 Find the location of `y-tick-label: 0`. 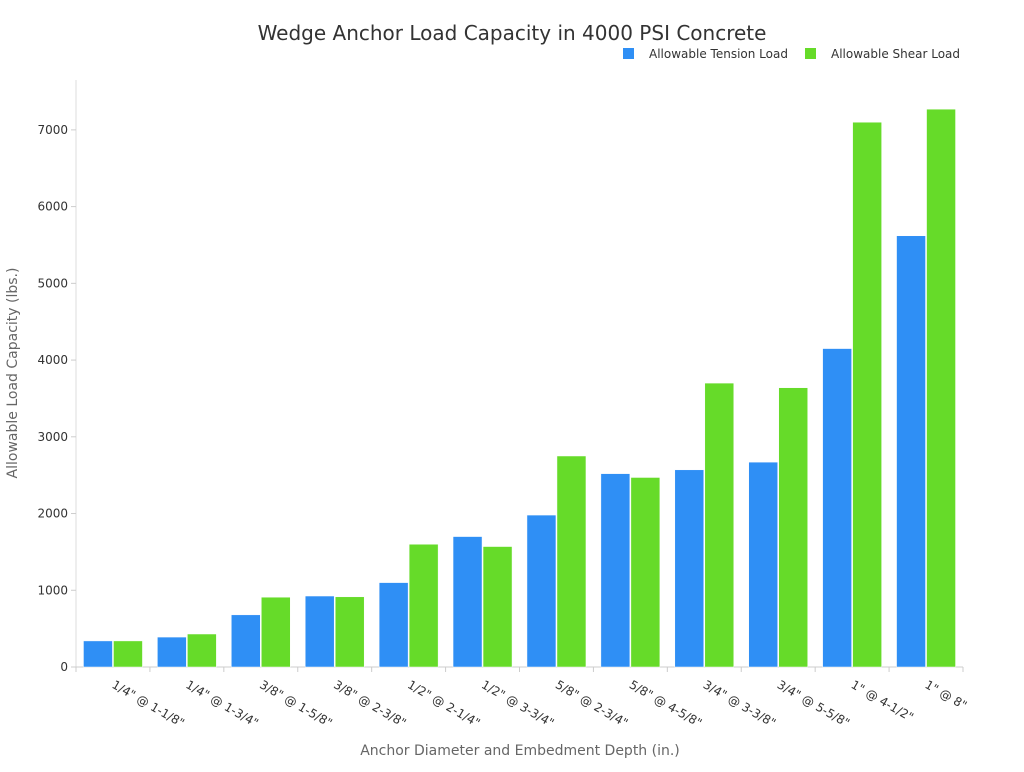

y-tick-label: 0 is located at coordinates (64, 667).